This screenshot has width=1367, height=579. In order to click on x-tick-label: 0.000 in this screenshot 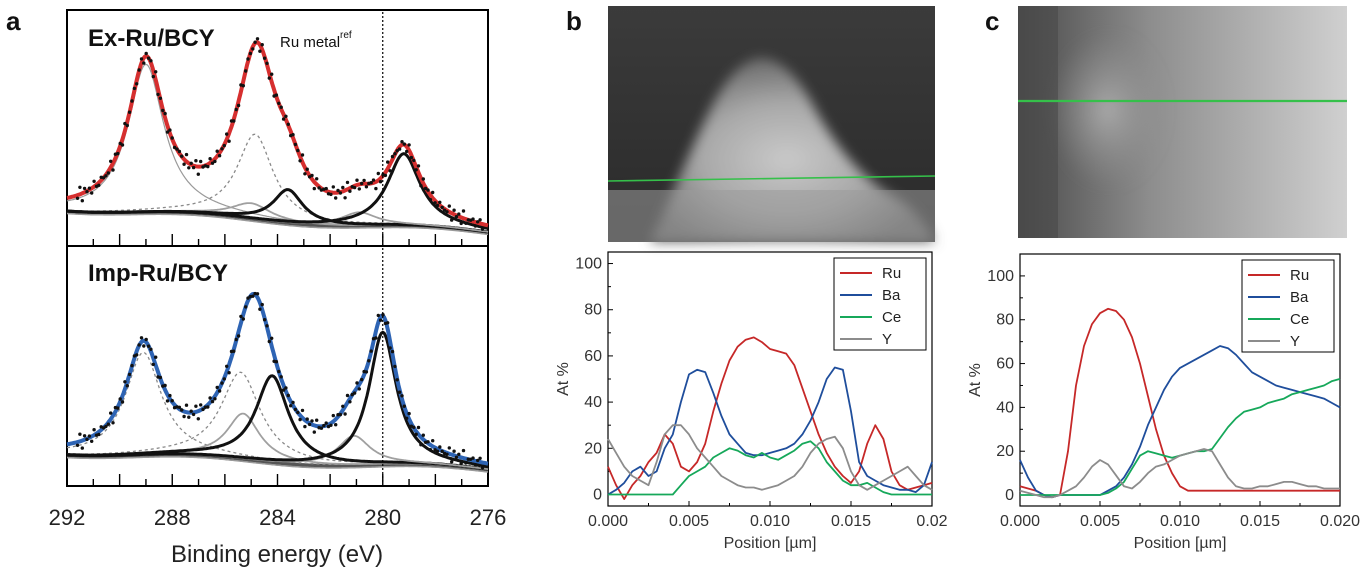, I will do `click(608, 521)`.